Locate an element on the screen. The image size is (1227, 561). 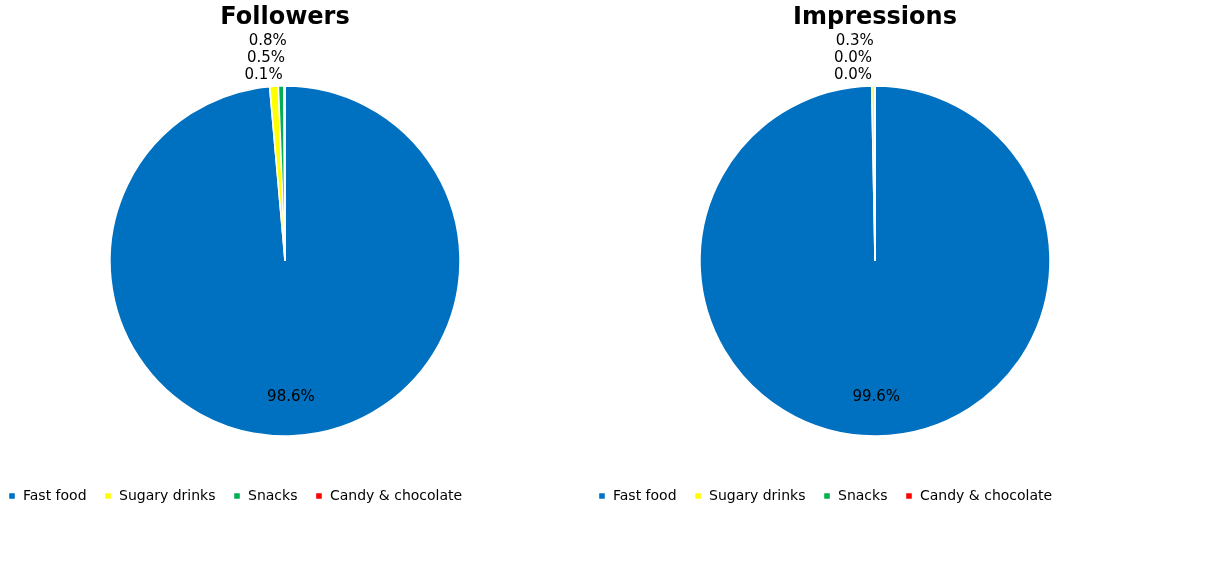
data-label: 0.3% is located at coordinates (854, 40).